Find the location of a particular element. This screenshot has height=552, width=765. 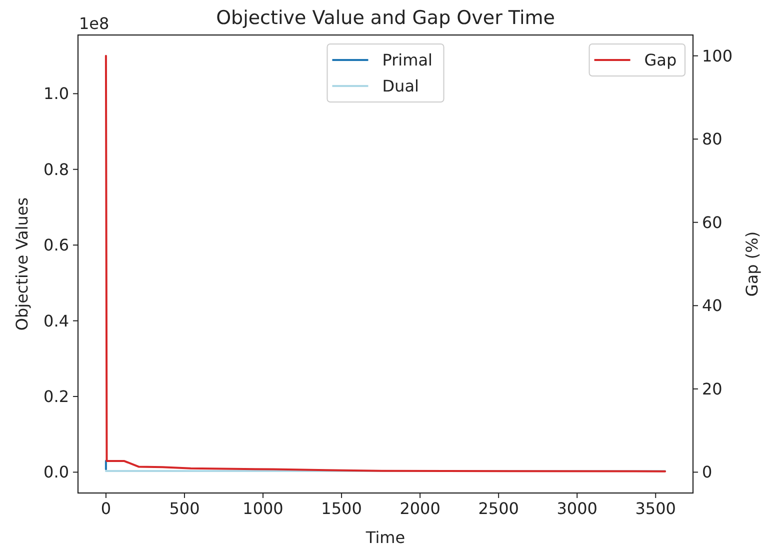

y2-axis-title: Gap (%) is located at coordinates (752, 264).